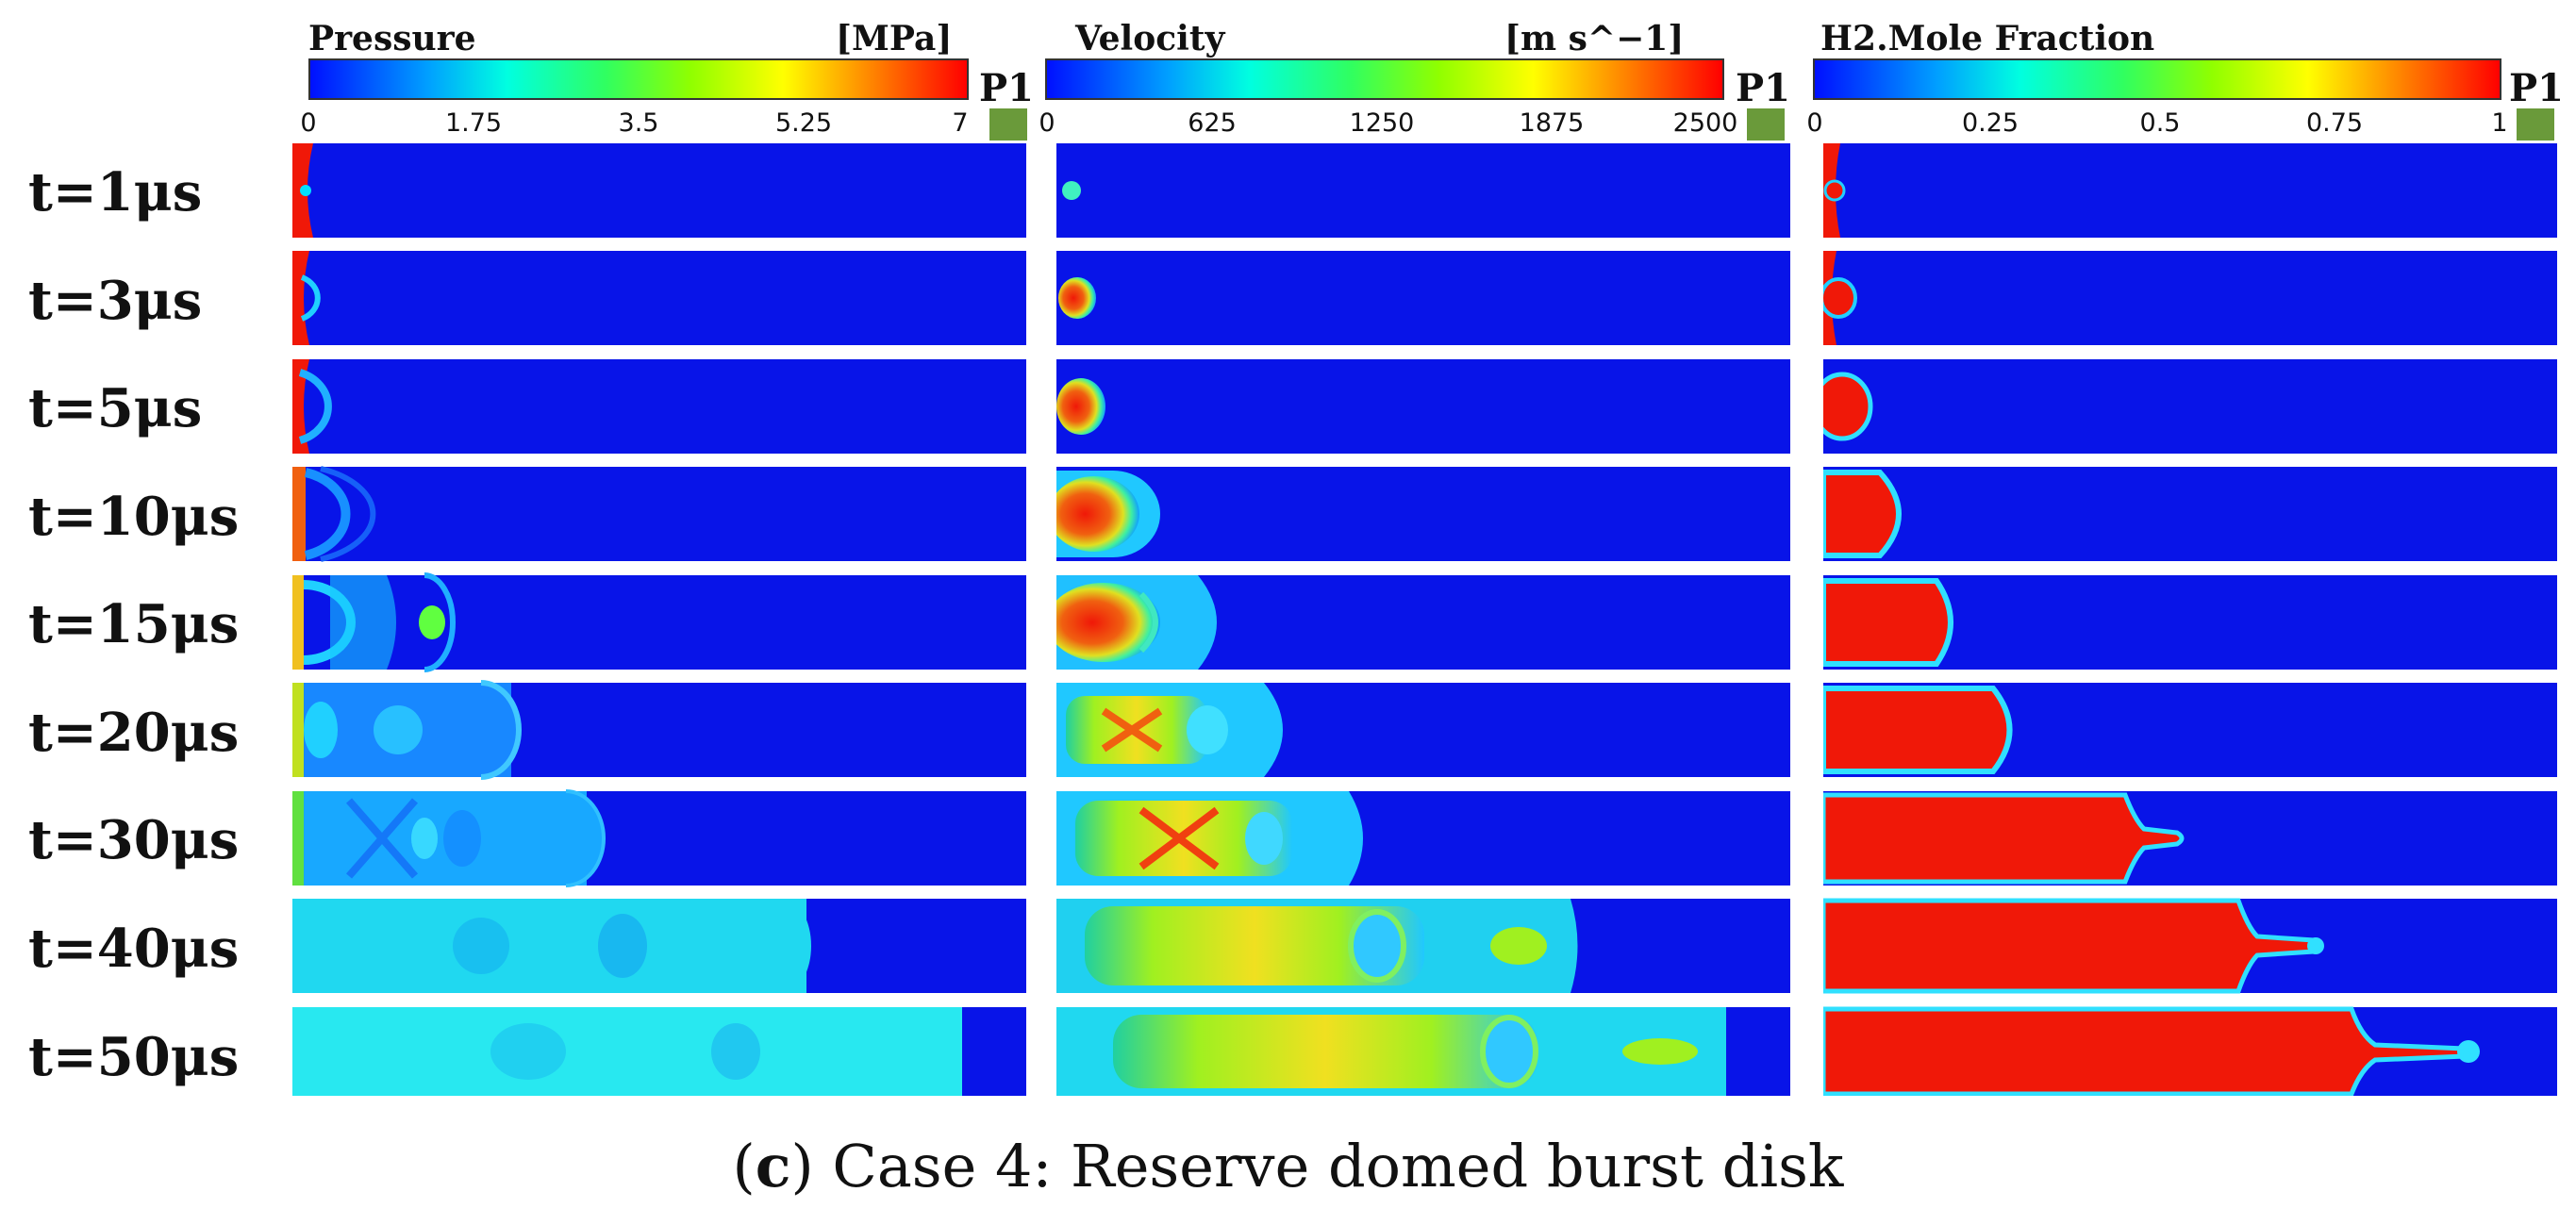 This screenshot has height=1225, width=2576. I want to click on colorbar-tick: 5.25, so click(803, 123).